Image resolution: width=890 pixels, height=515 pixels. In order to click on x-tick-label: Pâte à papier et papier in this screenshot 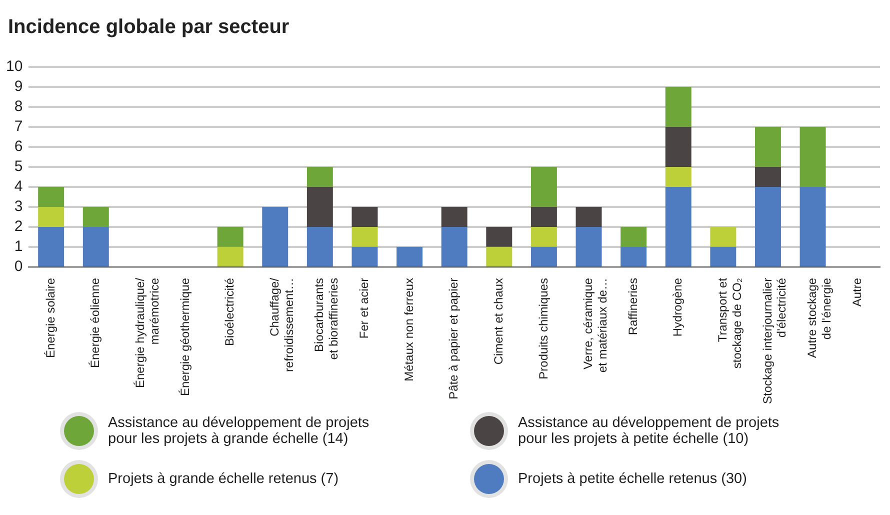, I will do `click(453, 339)`.